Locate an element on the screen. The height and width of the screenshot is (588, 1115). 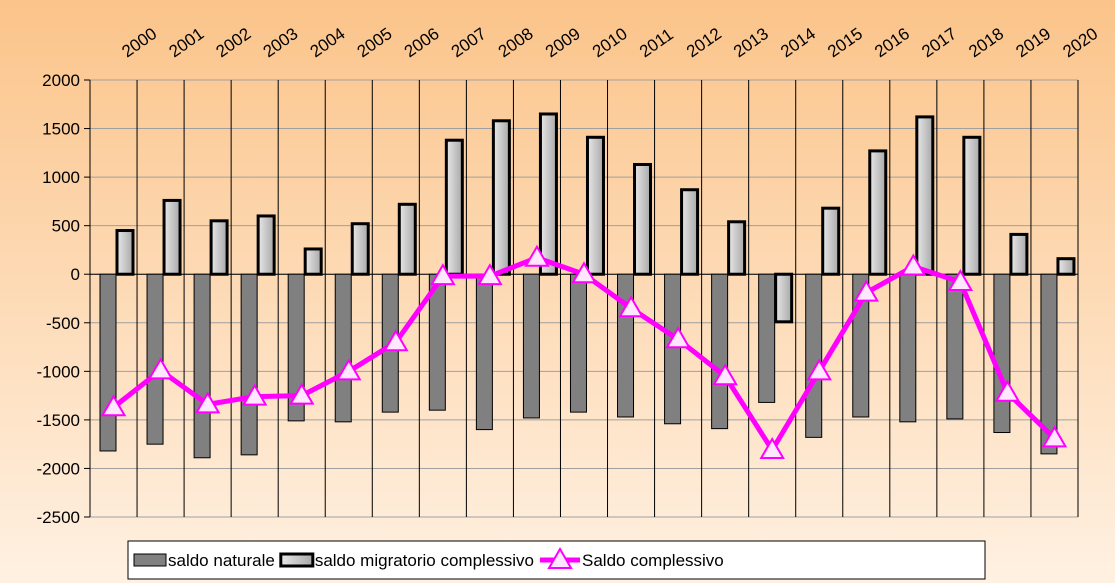
legend-label: saldo naturale is located at coordinates (221, 560).